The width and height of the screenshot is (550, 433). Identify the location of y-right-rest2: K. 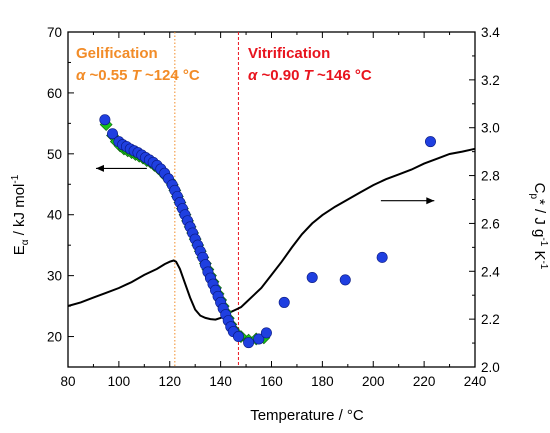
(539, 253).